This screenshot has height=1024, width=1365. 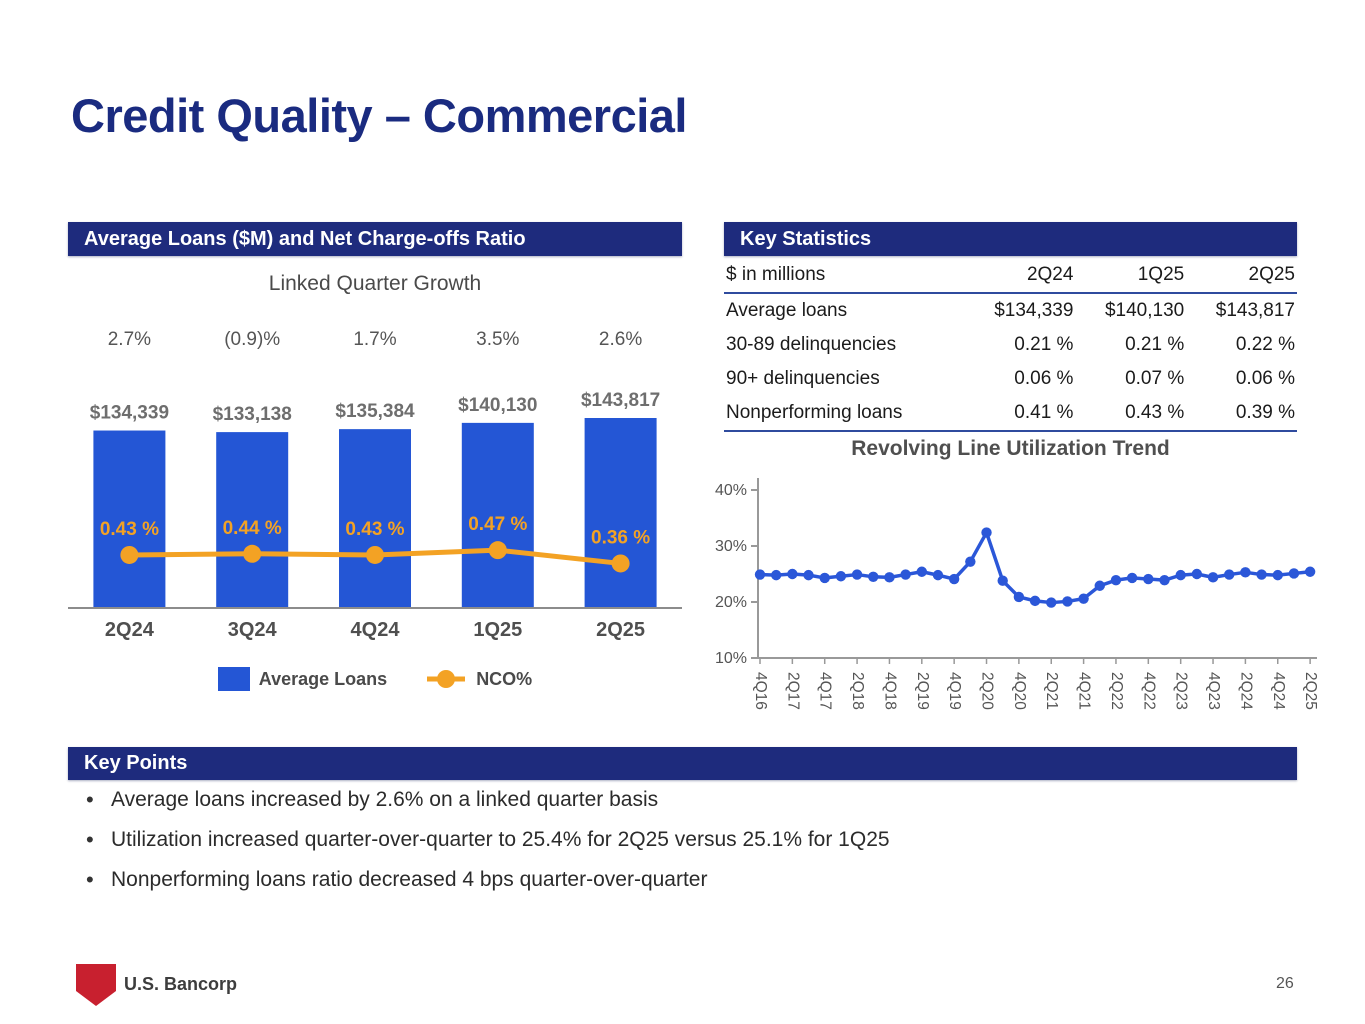 What do you see at coordinates (375, 411) in the screenshot?
I see `bar-value-label: $135,384` at bounding box center [375, 411].